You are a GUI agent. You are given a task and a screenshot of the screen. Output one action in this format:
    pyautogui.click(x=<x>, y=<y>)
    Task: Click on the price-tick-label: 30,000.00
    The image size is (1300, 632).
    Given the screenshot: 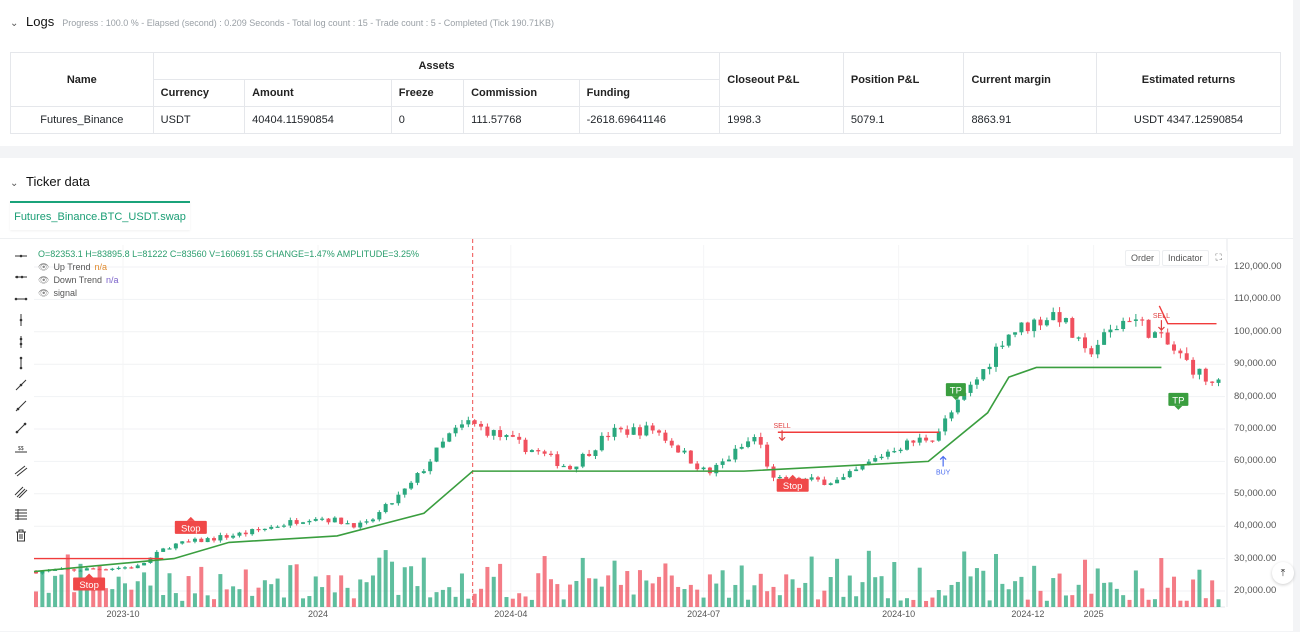 What is the action you would take?
    pyautogui.click(x=1255, y=558)
    